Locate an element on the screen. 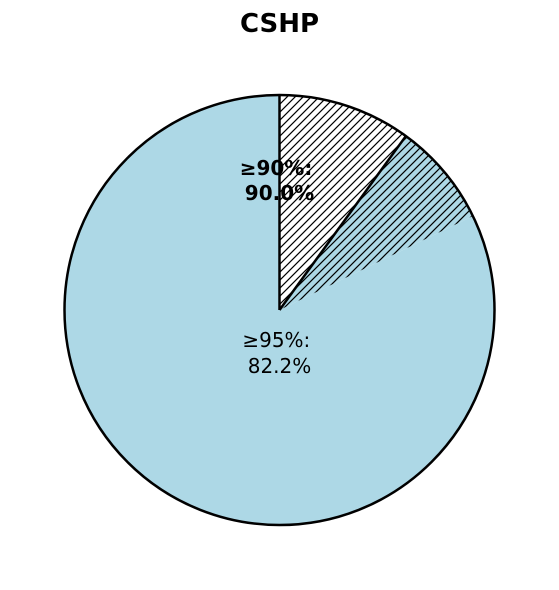 Image resolution: width=559 pixels, height=590 pixels. slice-label-95-line1: ≥95%: is located at coordinates (276, 340).